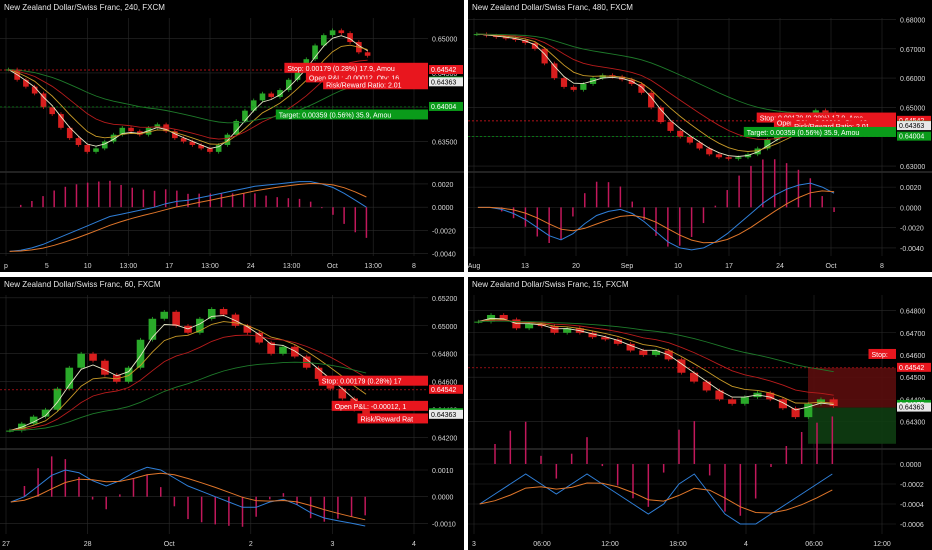 The image size is (932, 550). What do you see at coordinates (746, 544) in the screenshot?
I see `time-tick-label: 4` at bounding box center [746, 544].